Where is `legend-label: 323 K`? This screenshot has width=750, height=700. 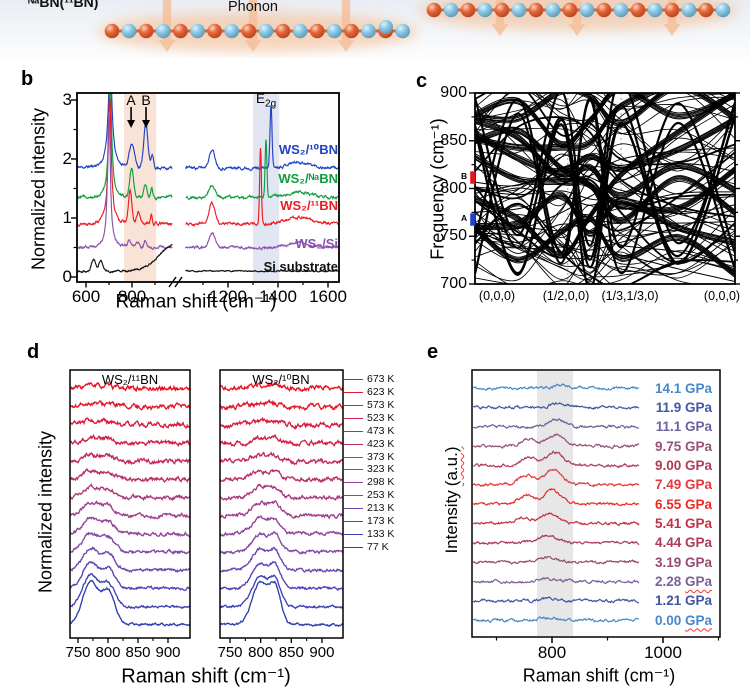 legend-label: 323 K is located at coordinates (381, 469).